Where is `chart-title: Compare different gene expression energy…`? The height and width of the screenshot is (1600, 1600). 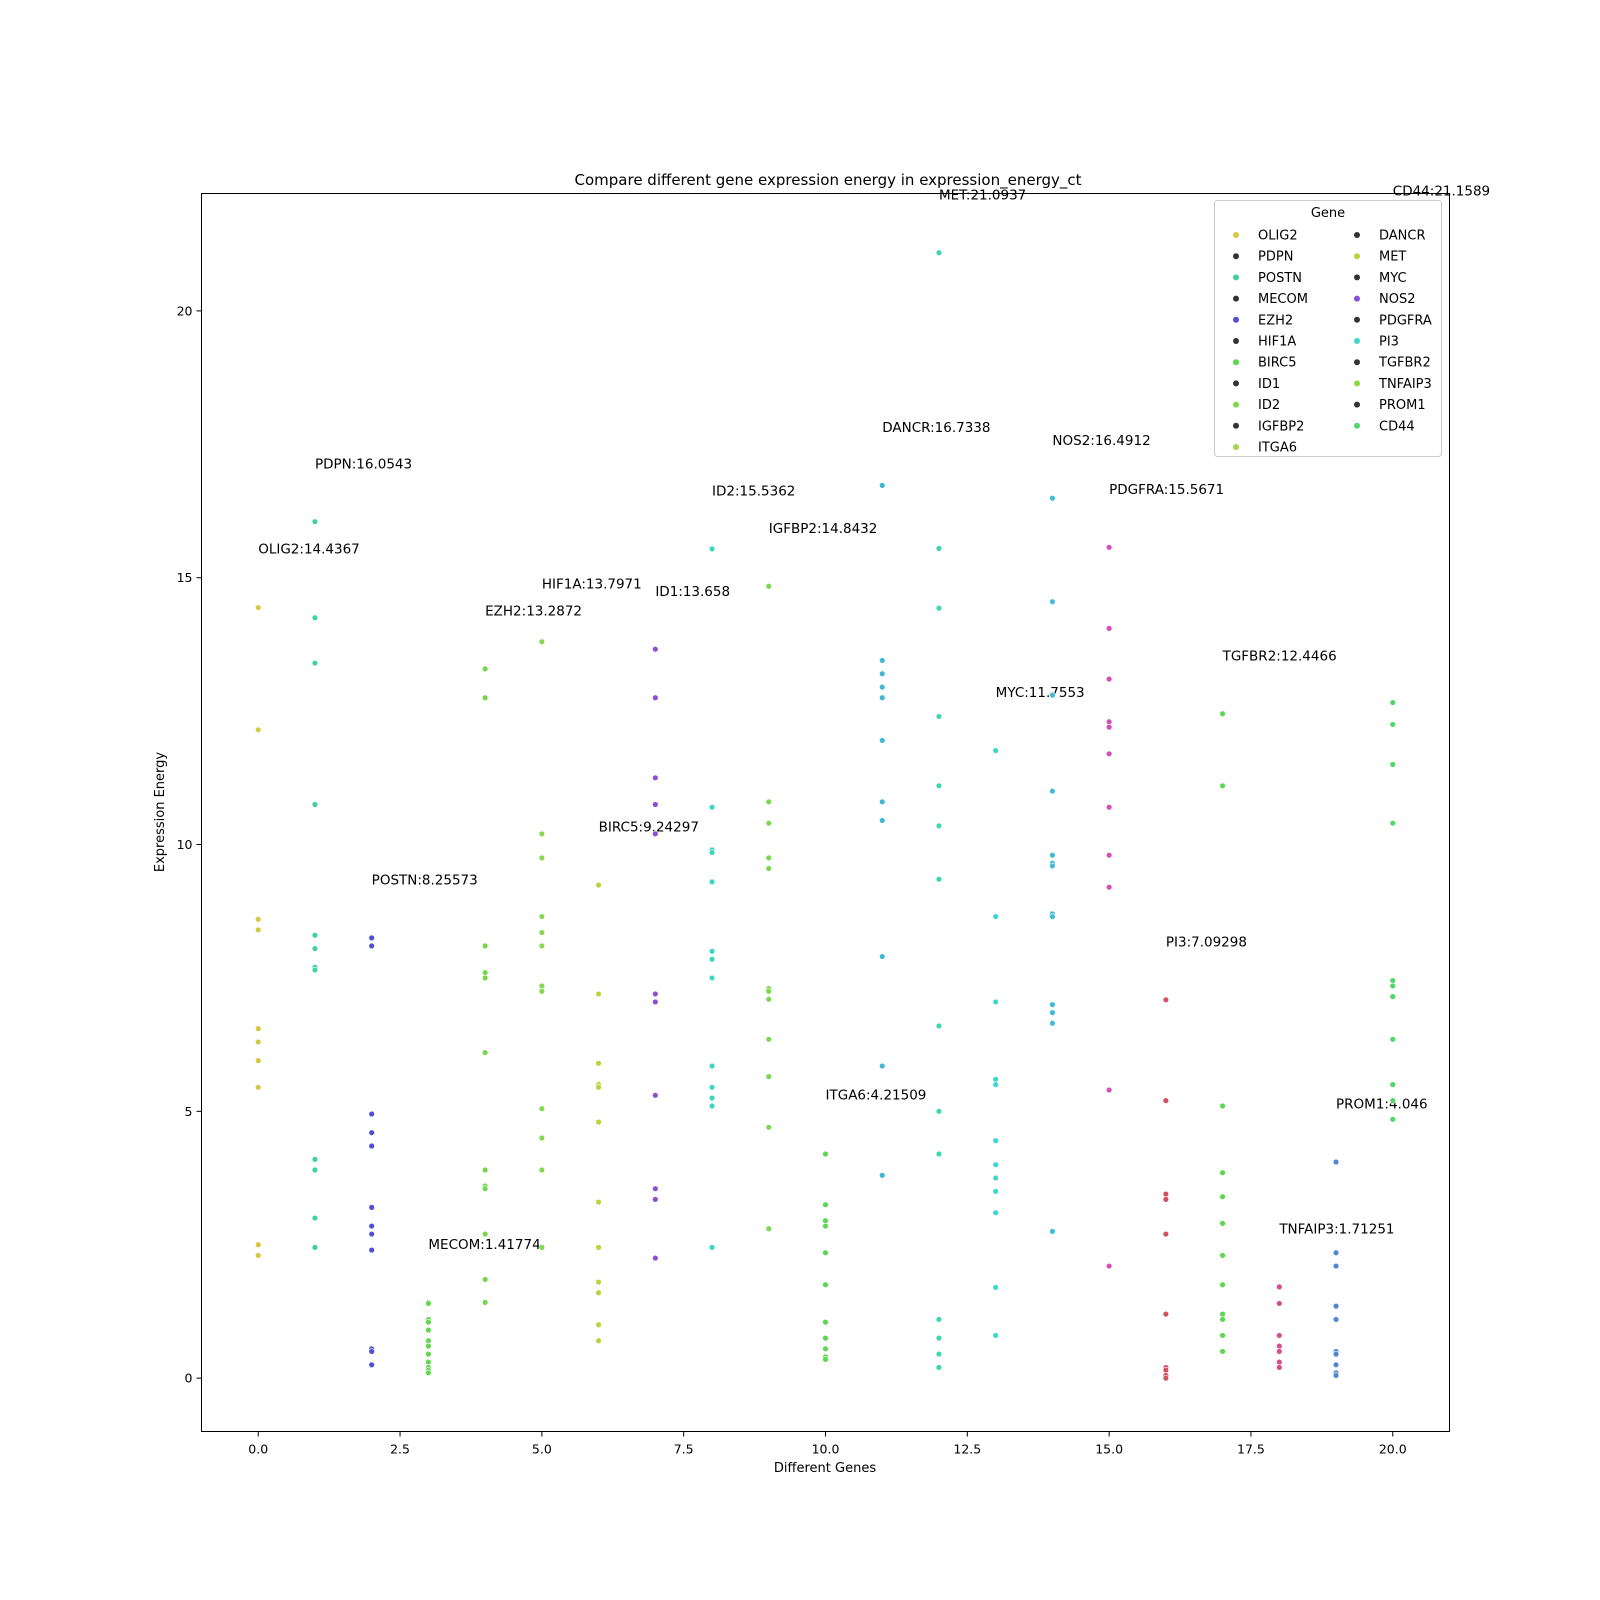 chart-title: Compare different gene expression energy… is located at coordinates (828, 180).